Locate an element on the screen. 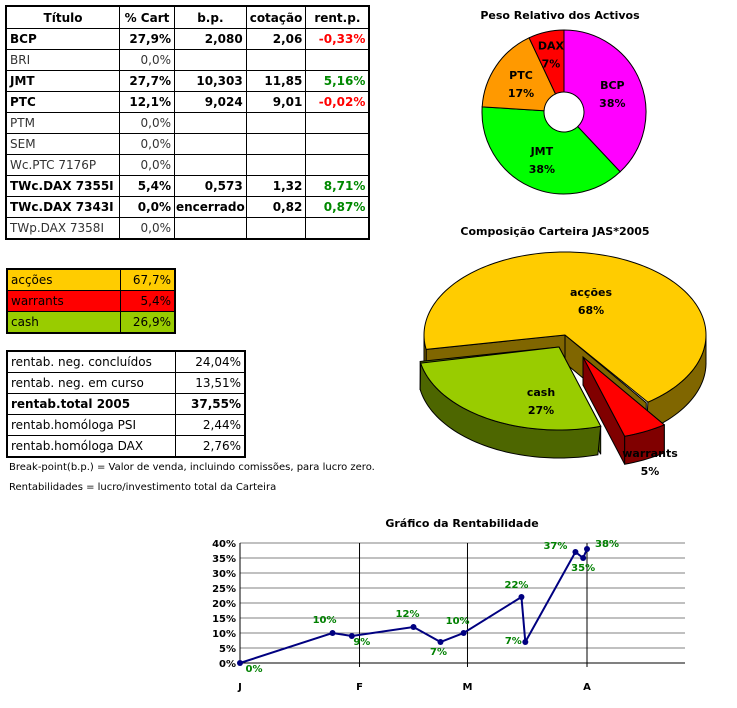  returns-value: 24,04% is located at coordinates (210, 361).